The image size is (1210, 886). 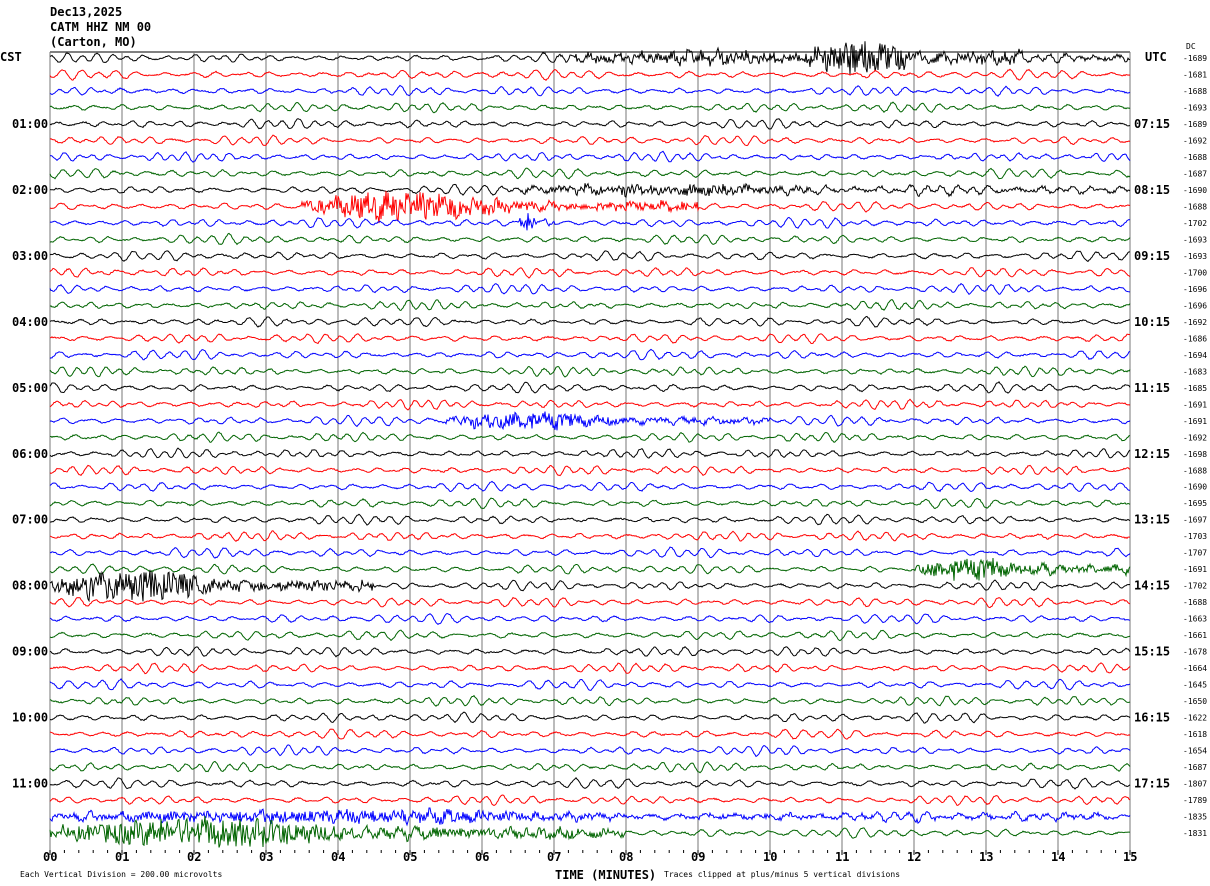 I want to click on cst-hour-label: 07:00, so click(x=30, y=520).